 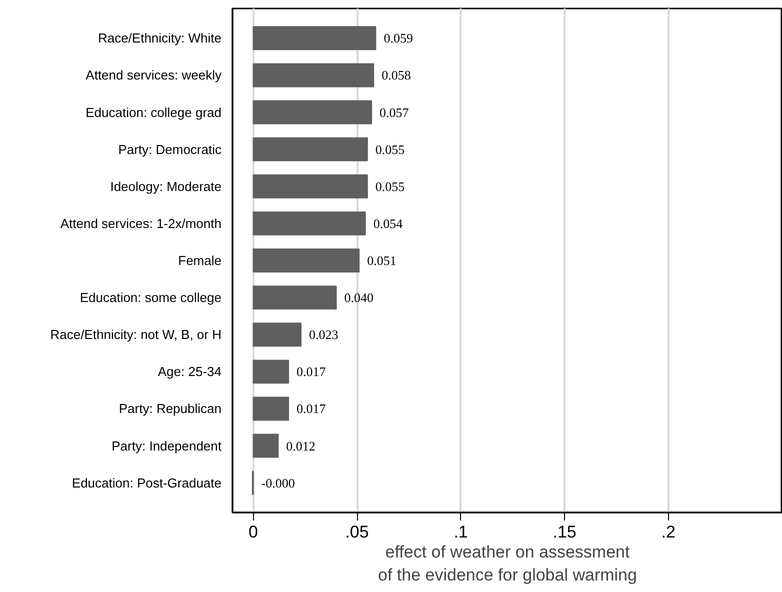 What do you see at coordinates (253, 532) in the screenshot?
I see `x-tick-label: 0` at bounding box center [253, 532].